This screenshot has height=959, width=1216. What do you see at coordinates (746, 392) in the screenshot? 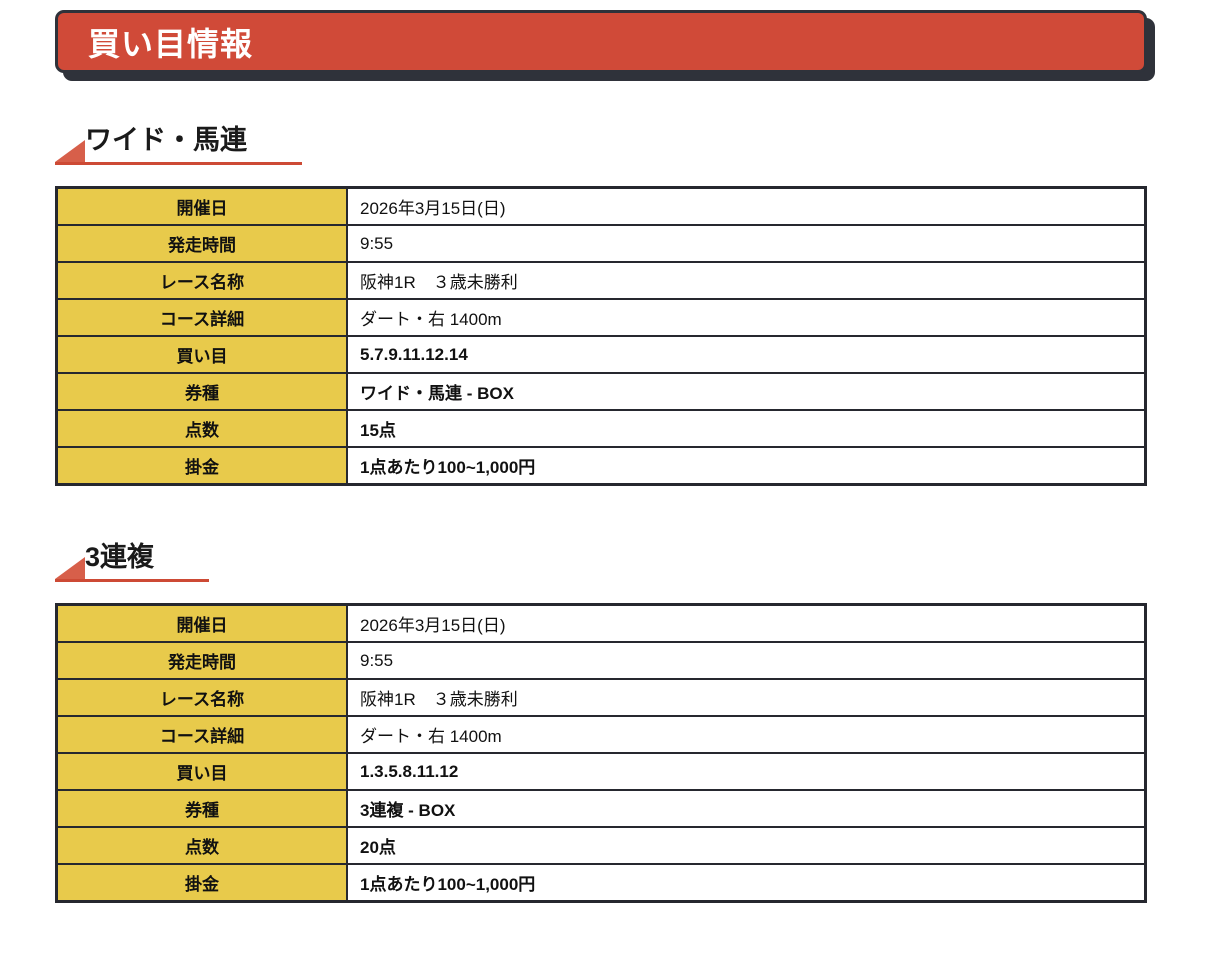
I see `row-value-cell: ワイド・馬連 - BOX` at bounding box center [746, 392].